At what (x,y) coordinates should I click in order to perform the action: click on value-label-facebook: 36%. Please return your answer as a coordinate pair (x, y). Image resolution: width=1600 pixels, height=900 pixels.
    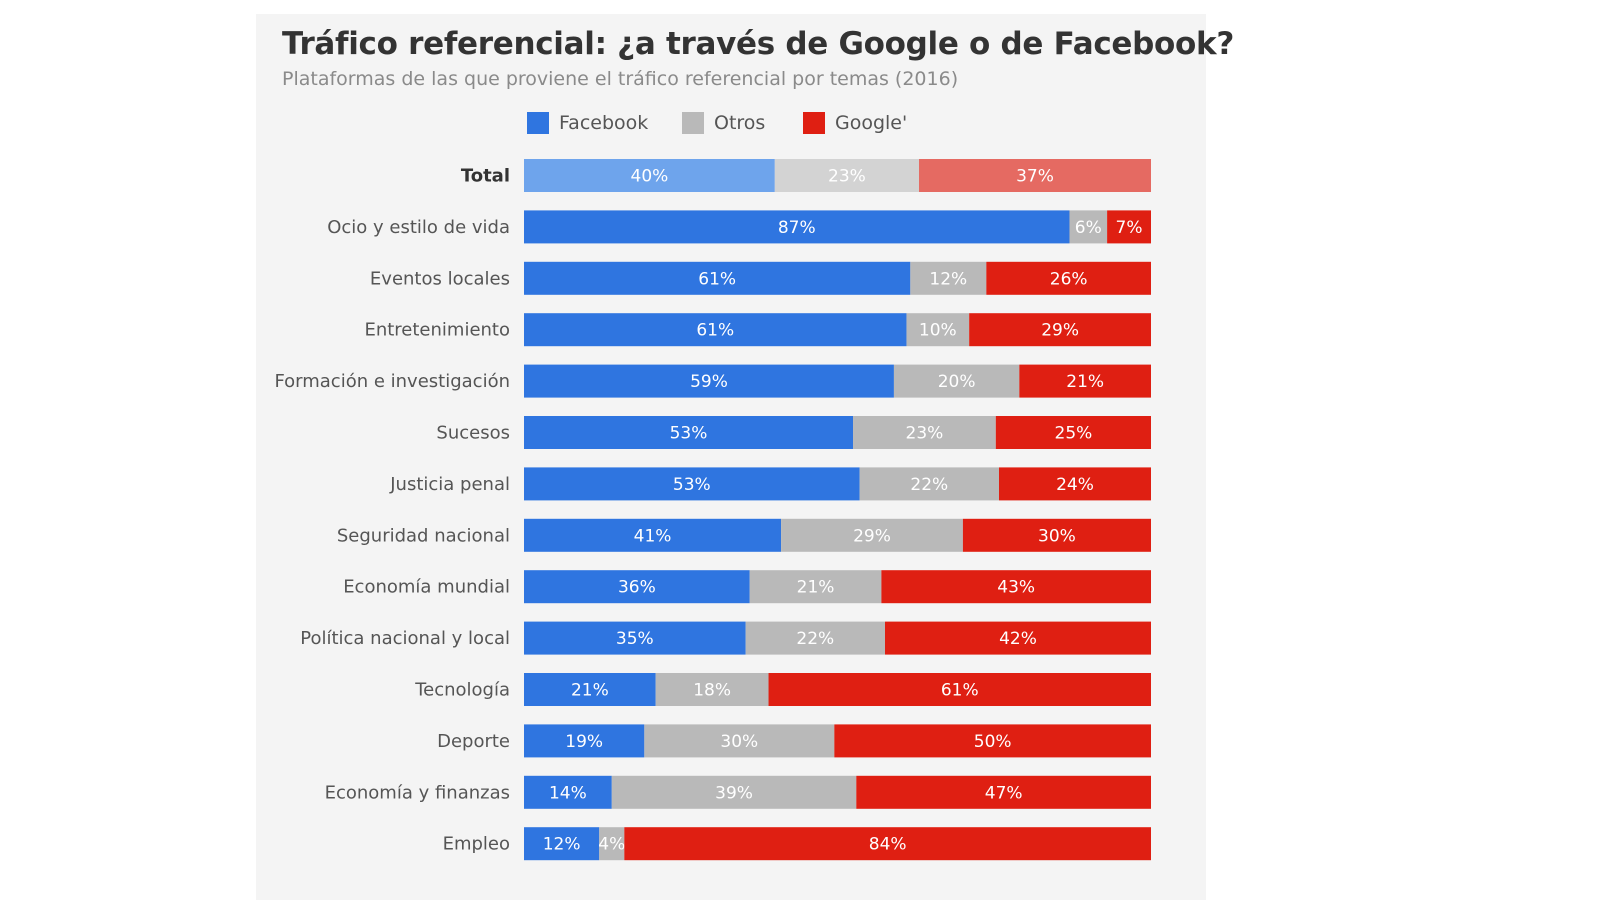
    Looking at the image, I should click on (637, 588).